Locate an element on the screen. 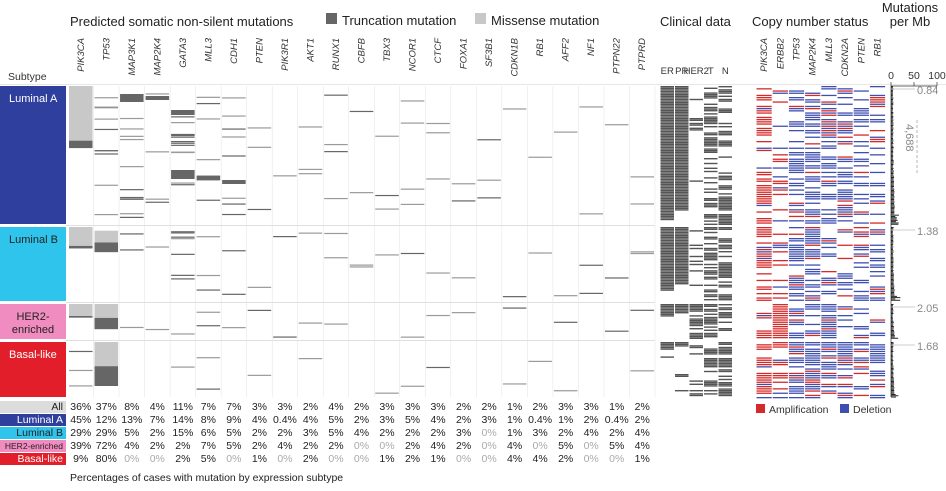 The image size is (946, 491). cn-gene-label-rb1: RB1 is located at coordinates (878, 47).